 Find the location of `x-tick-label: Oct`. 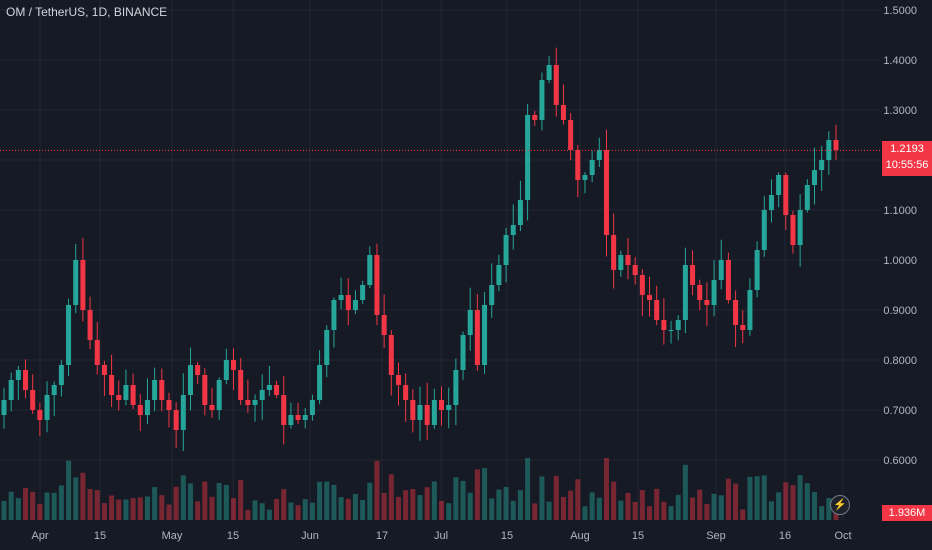

x-tick-label: Oct is located at coordinates (842, 536).